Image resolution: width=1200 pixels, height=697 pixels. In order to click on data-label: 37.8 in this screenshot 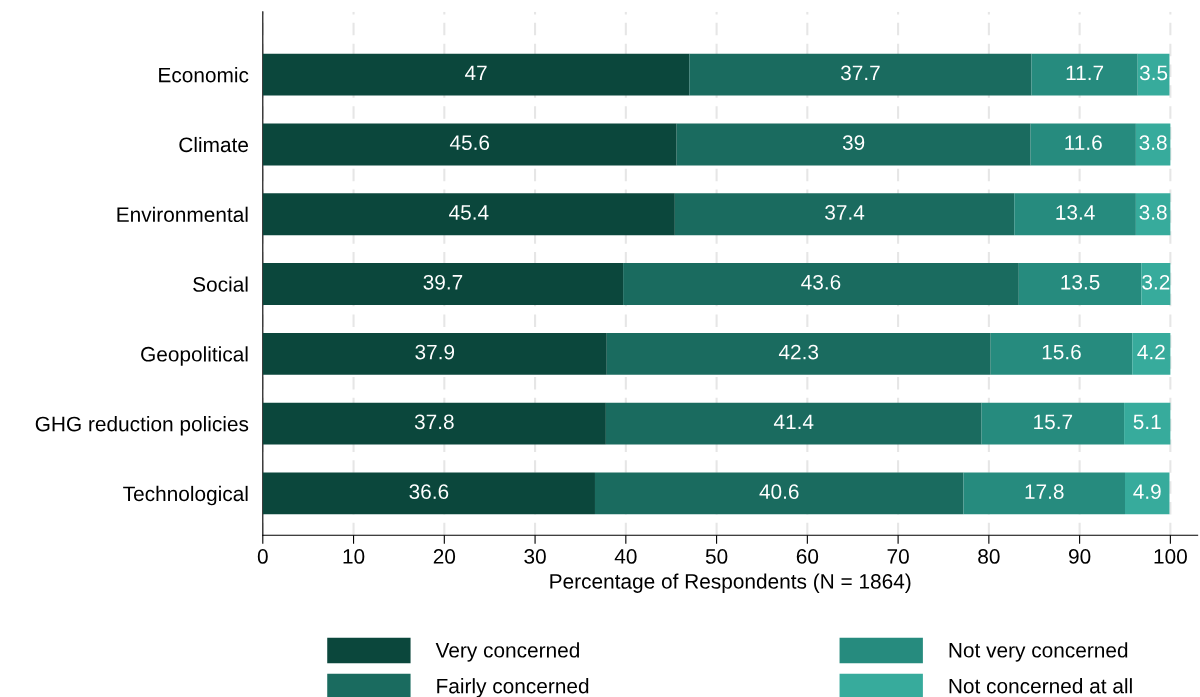, I will do `click(434, 422)`.